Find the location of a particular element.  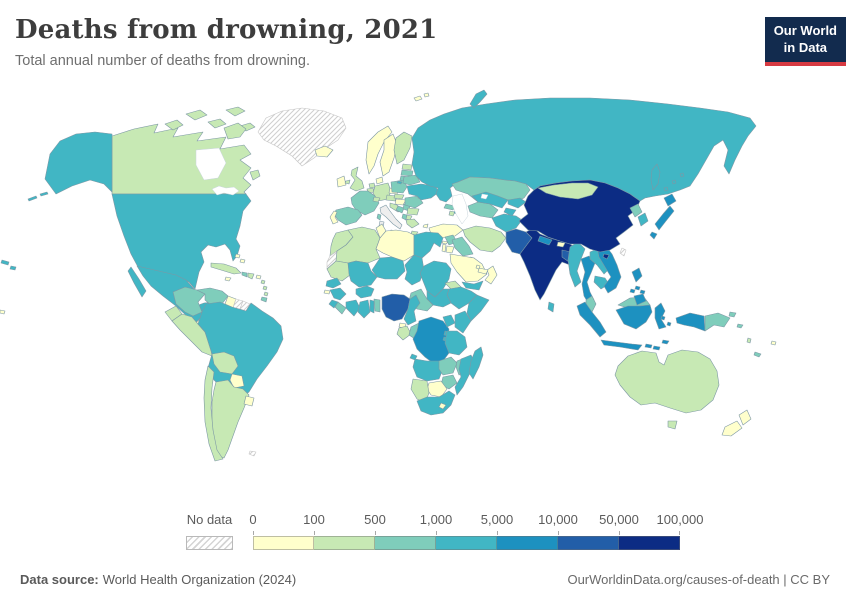

country-spain is located at coordinates (348, 216).